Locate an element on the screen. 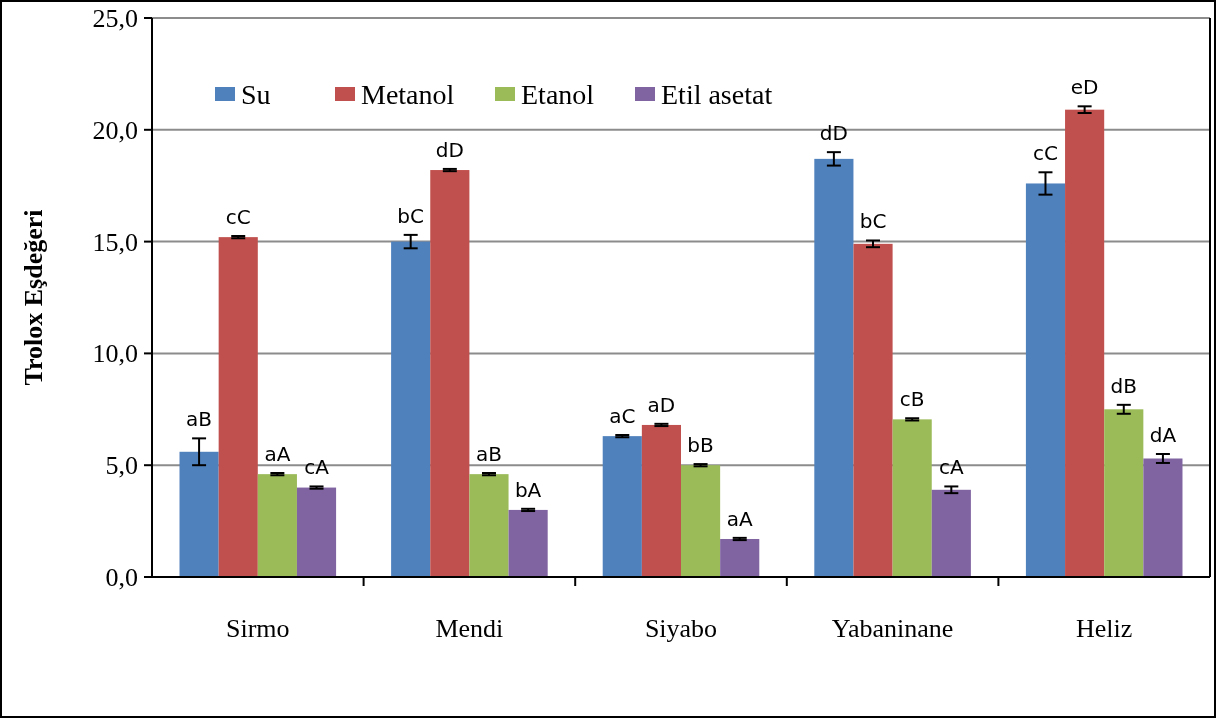  data-label: aD is located at coordinates (661, 404).